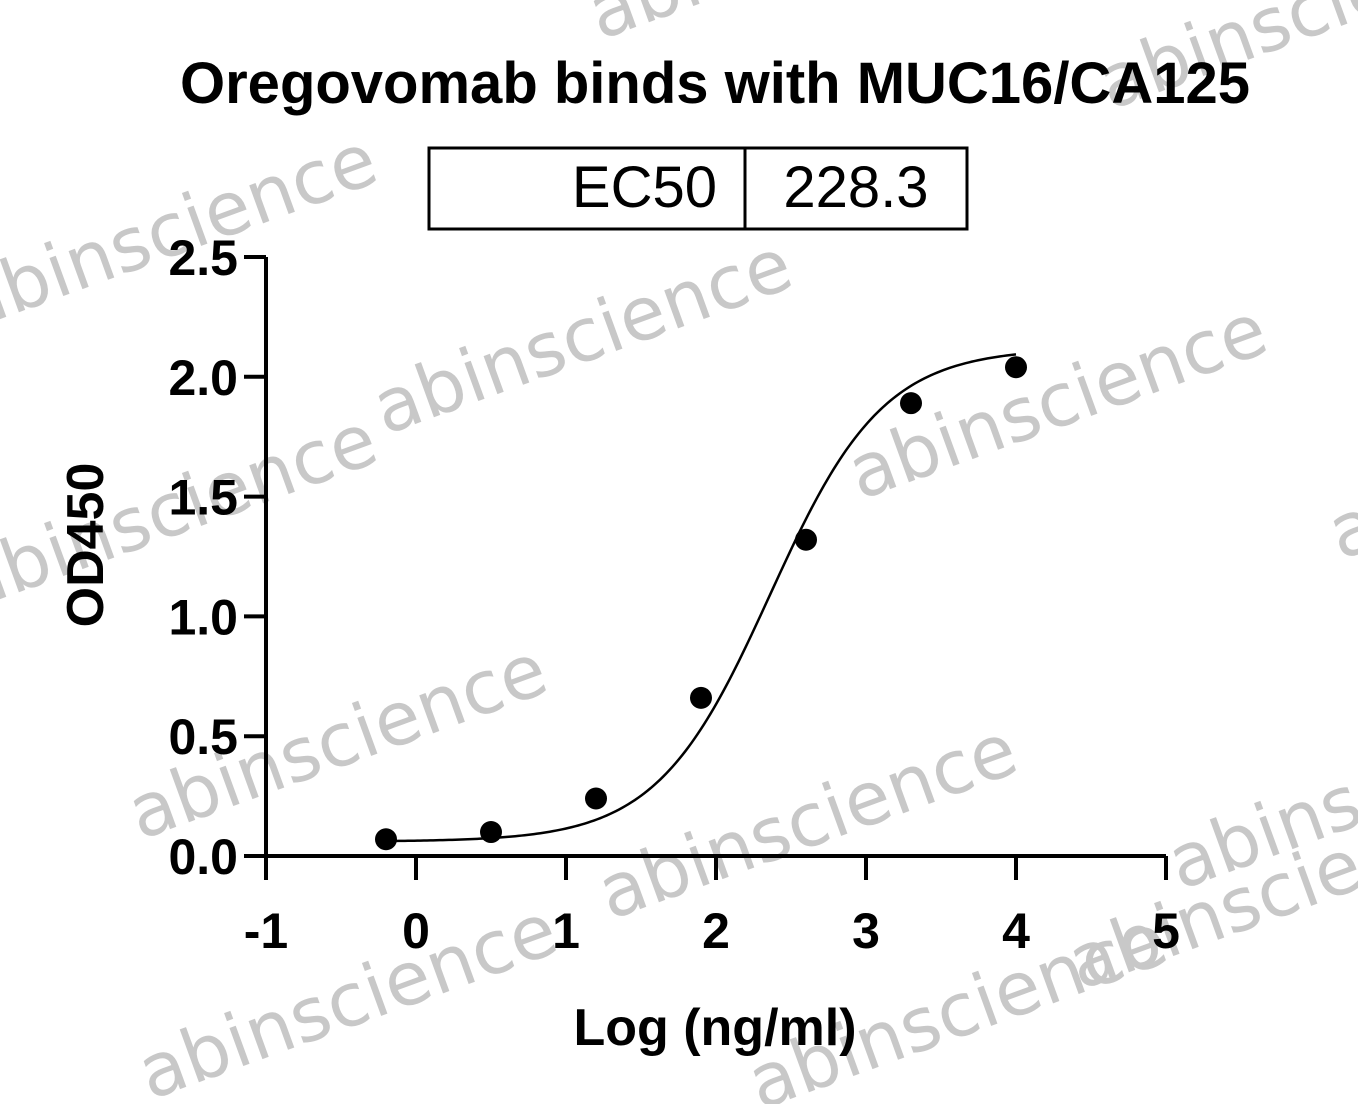  Describe the element at coordinates (714, 1028) in the screenshot. I see `x-axis-label: Log (ng/ml)` at that location.